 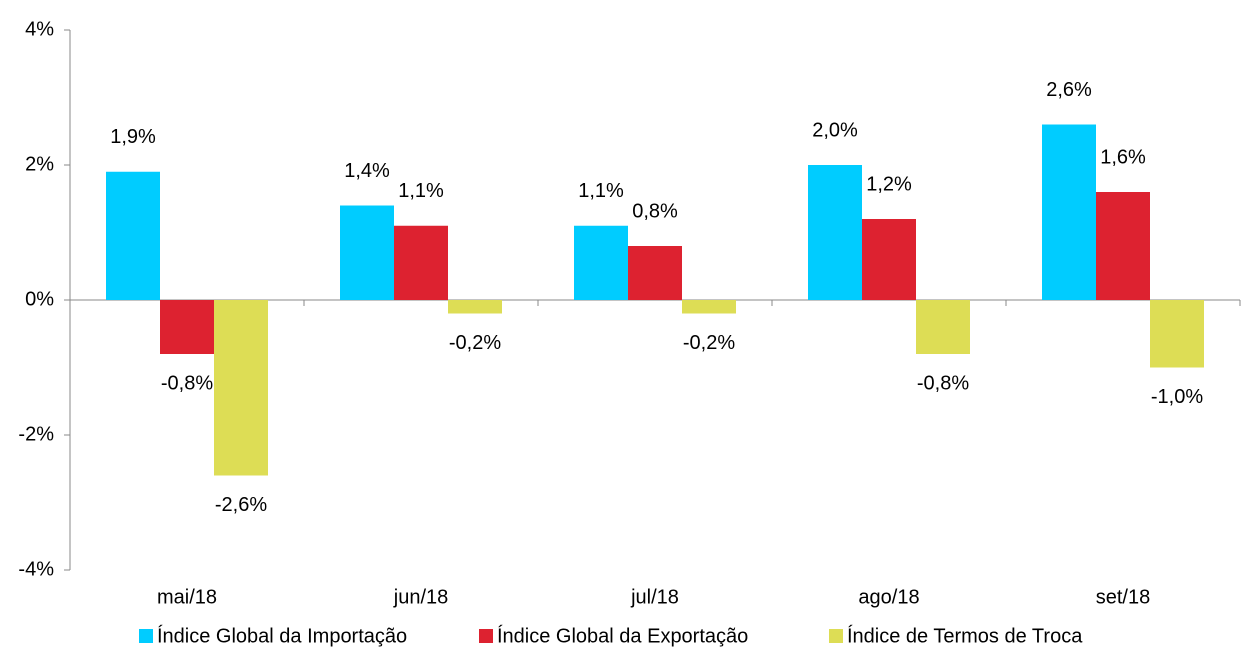 What do you see at coordinates (835, 130) in the screenshot?
I see `data-label: 2,0%` at bounding box center [835, 130].